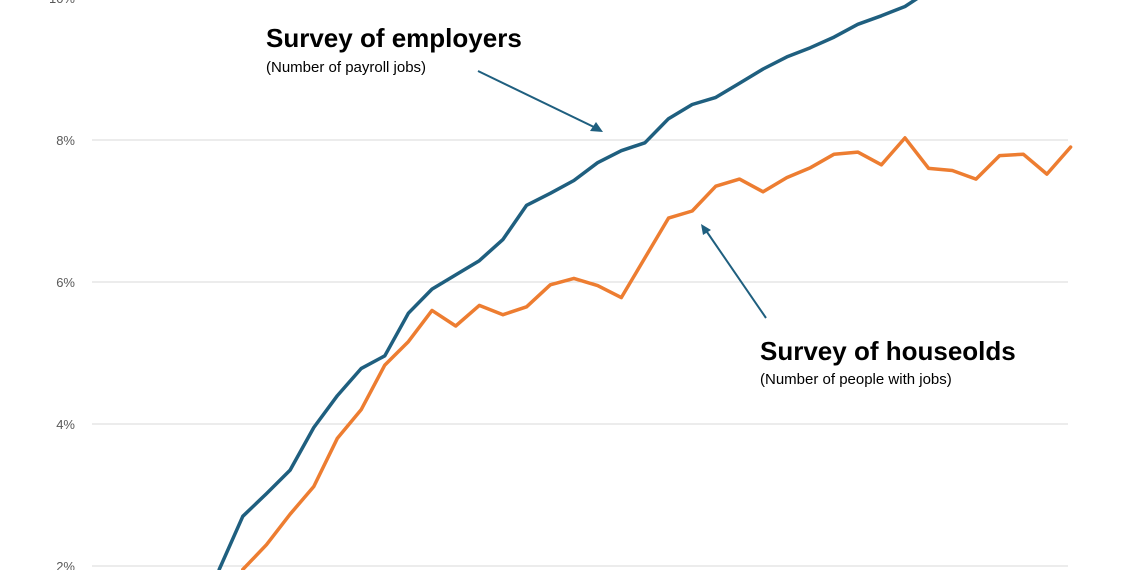 This screenshot has height=570, width=1140. What do you see at coordinates (888, 351) in the screenshot?
I see `annotation-households-title: Survey of houseolds` at bounding box center [888, 351].